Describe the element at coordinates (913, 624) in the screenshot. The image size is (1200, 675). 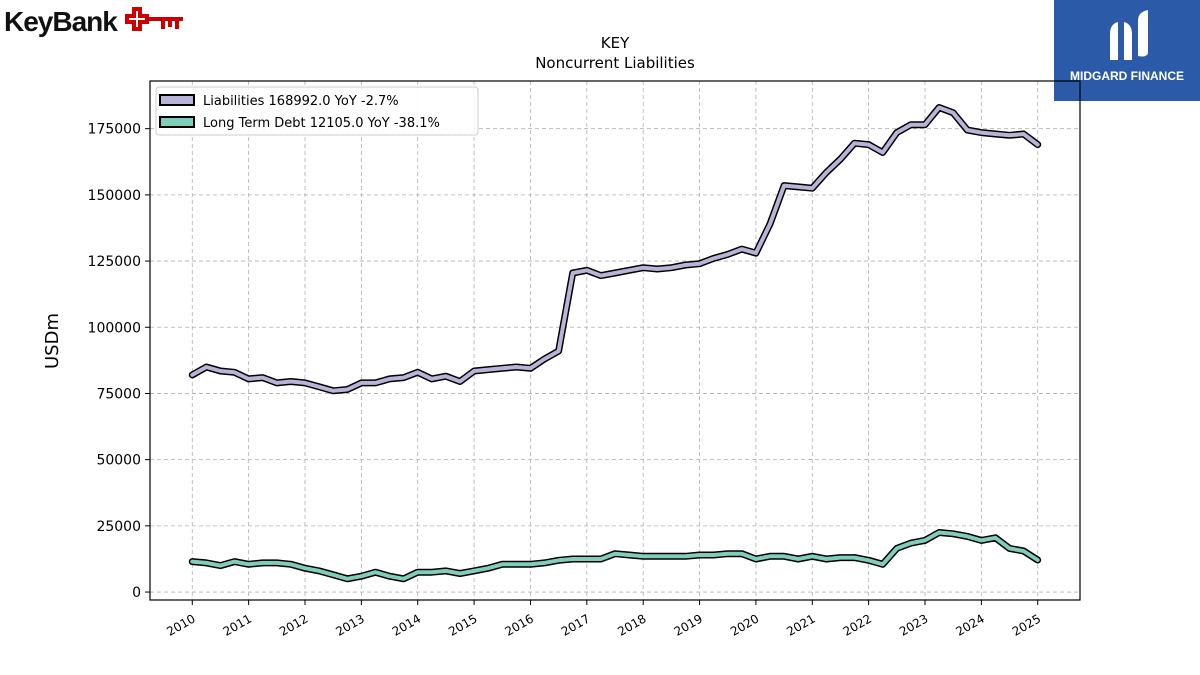
I see `x-tick-label: 2023` at that location.